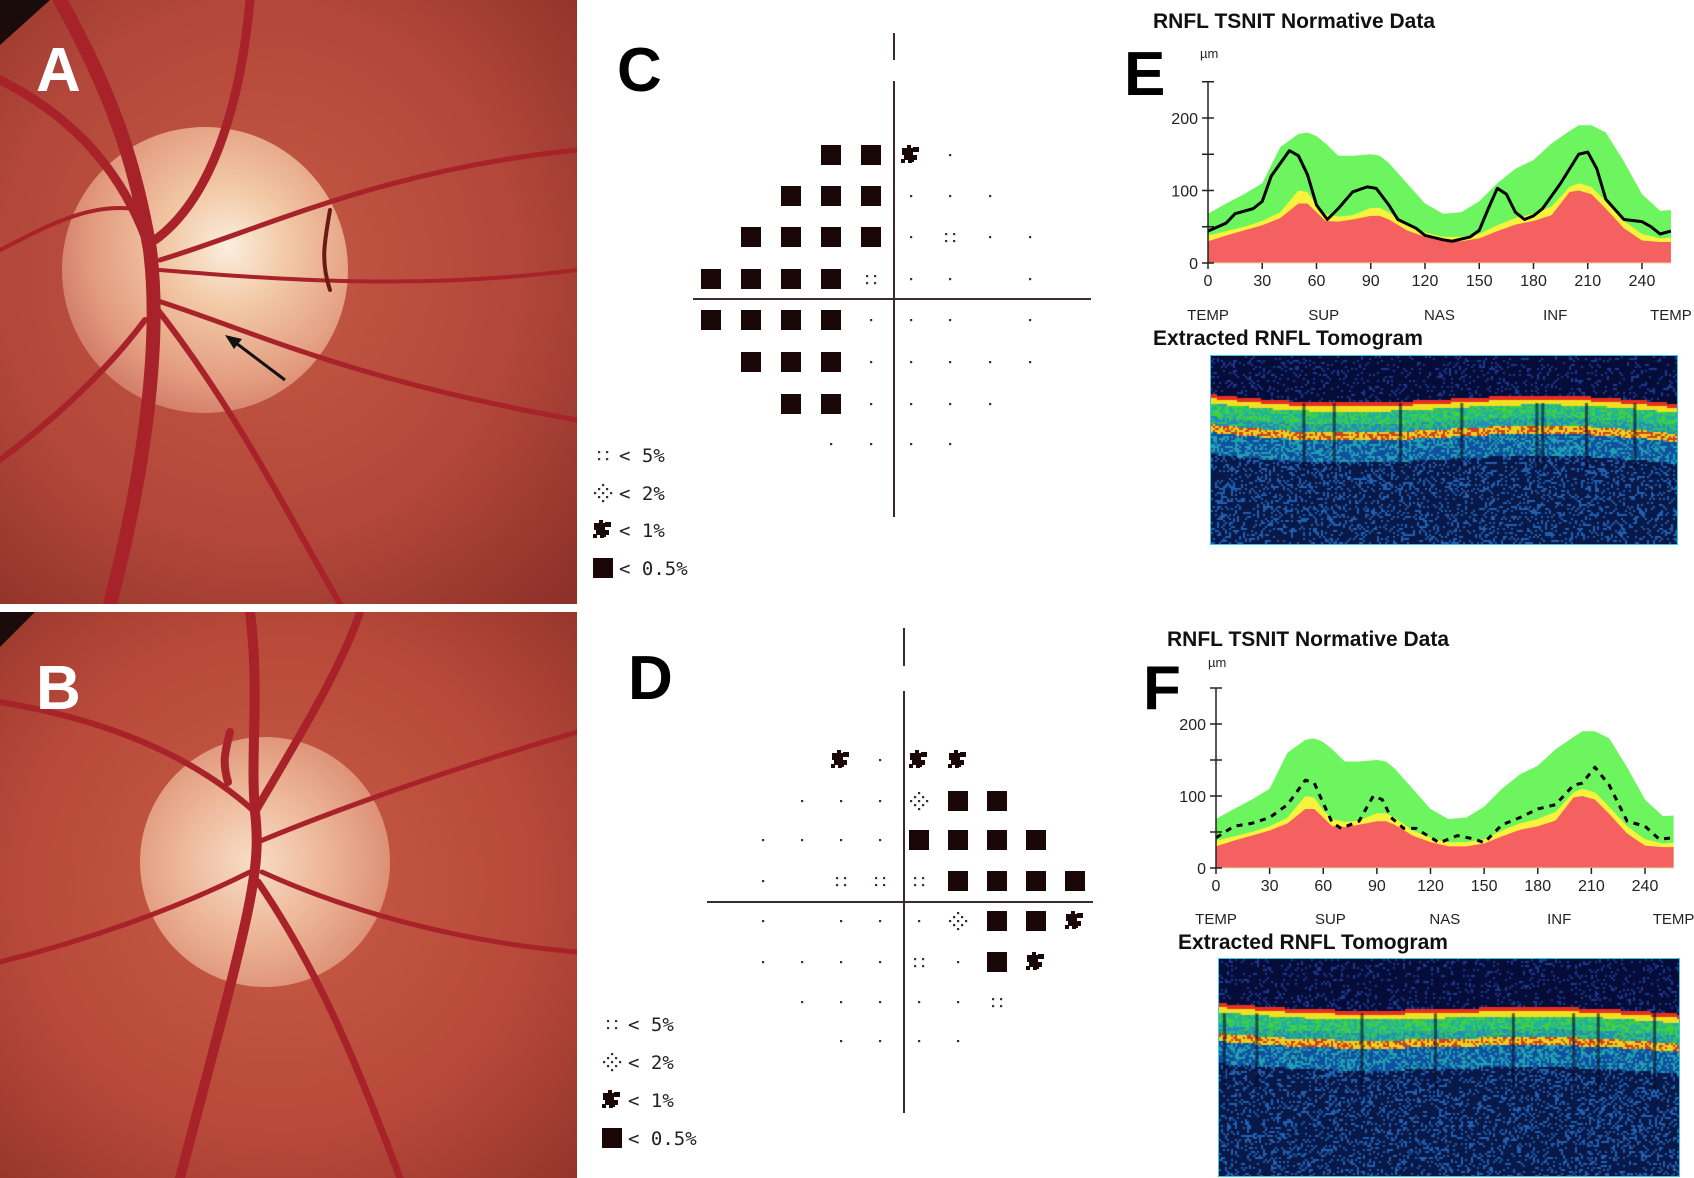 The height and width of the screenshot is (1178, 1694). What do you see at coordinates (1642, 281) in the screenshot?
I see `x-tick-label: 240` at bounding box center [1642, 281].